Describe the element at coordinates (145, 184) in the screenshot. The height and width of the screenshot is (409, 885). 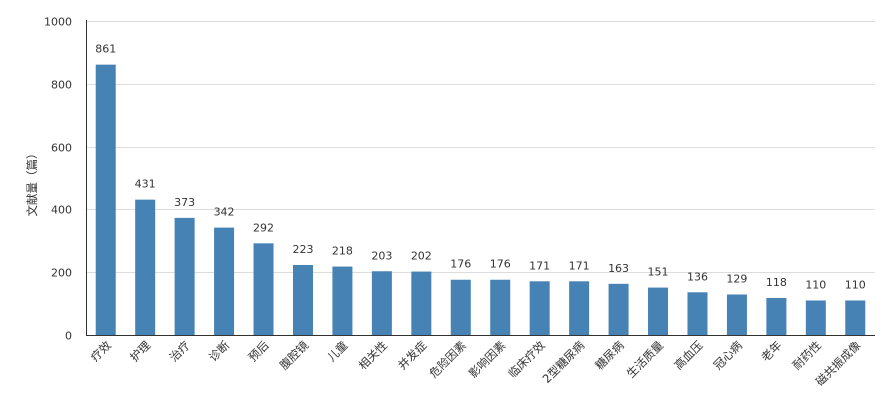
I see `data-label: 431` at that location.